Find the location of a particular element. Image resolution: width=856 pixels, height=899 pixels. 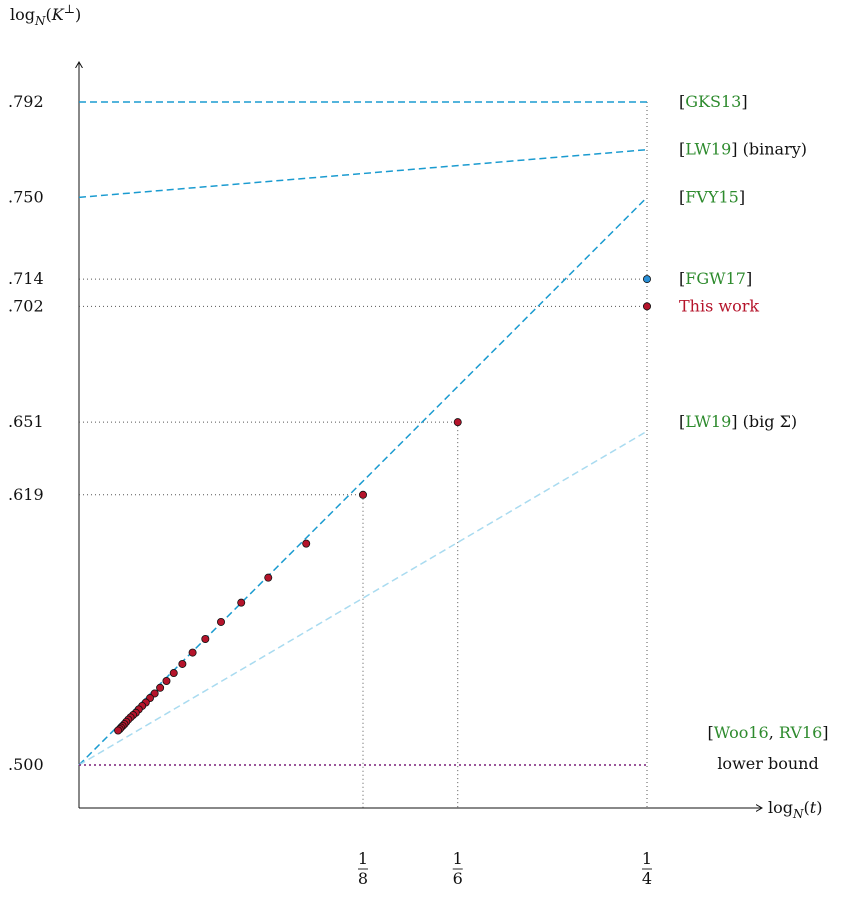

label-lw19-binary: [LW19] (binary) is located at coordinates (743, 149).